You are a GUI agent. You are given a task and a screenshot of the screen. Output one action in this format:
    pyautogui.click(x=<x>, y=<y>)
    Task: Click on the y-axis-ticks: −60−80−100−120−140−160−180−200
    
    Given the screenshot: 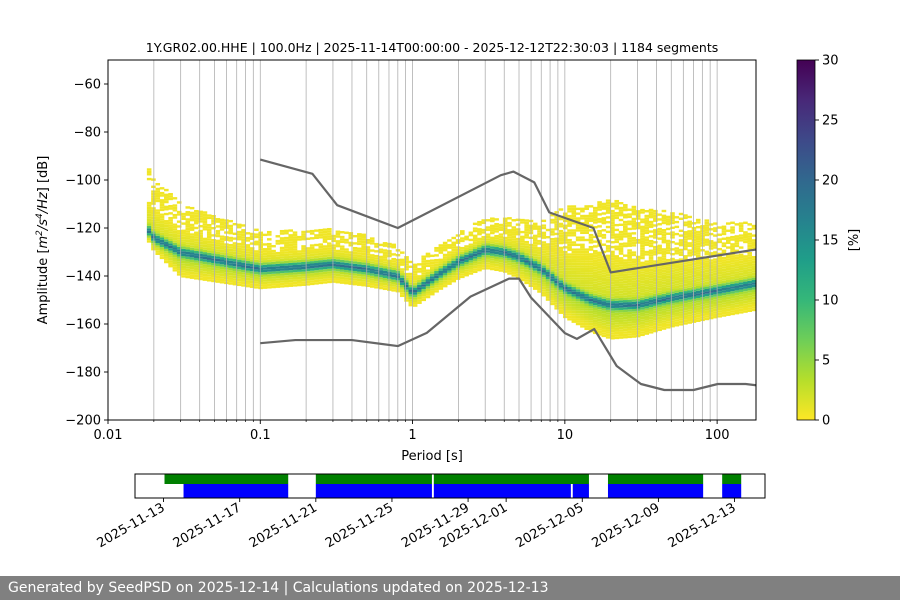 What is the action you would take?
    pyautogui.click(x=86, y=253)
    